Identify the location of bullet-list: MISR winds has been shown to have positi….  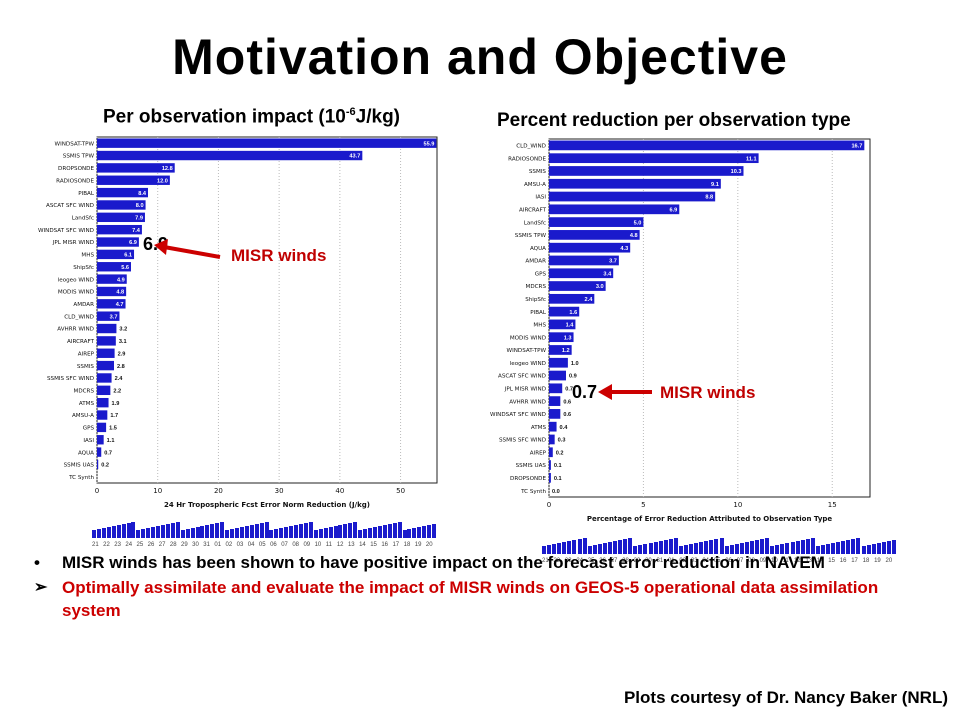
(484, 586).